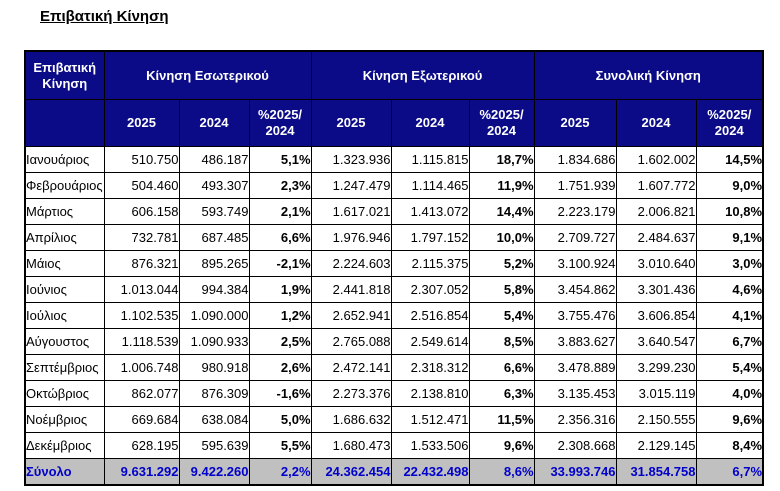 This screenshot has width=780, height=491. What do you see at coordinates (214, 419) in the screenshot?
I see `value-cell: 638.084` at bounding box center [214, 419].